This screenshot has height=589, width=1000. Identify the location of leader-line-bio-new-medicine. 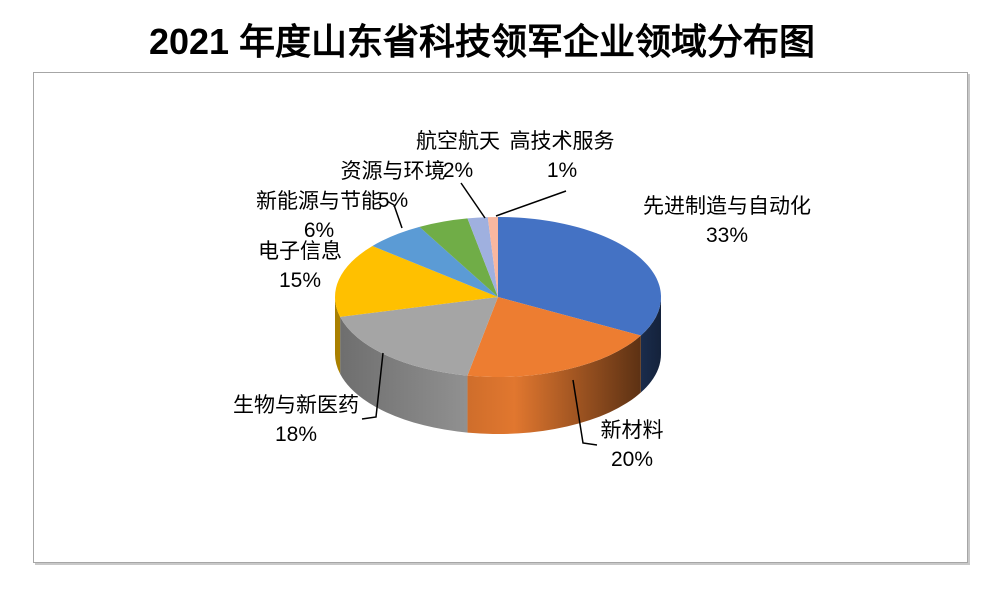
(372, 386).